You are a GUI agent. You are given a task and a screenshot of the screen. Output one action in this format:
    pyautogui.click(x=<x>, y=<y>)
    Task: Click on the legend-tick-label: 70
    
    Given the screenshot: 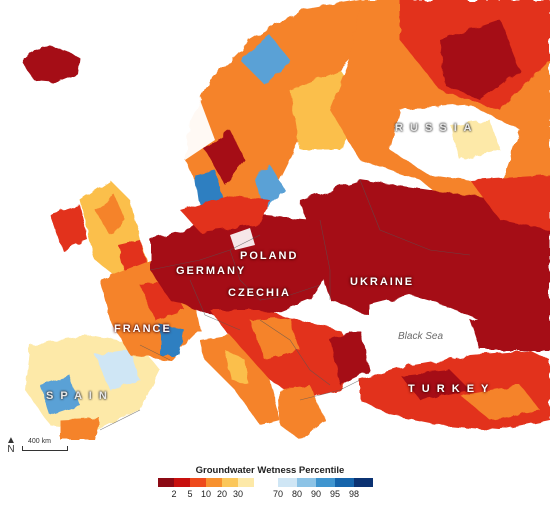 What is the action you would take?
    pyautogui.click(x=277, y=494)
    